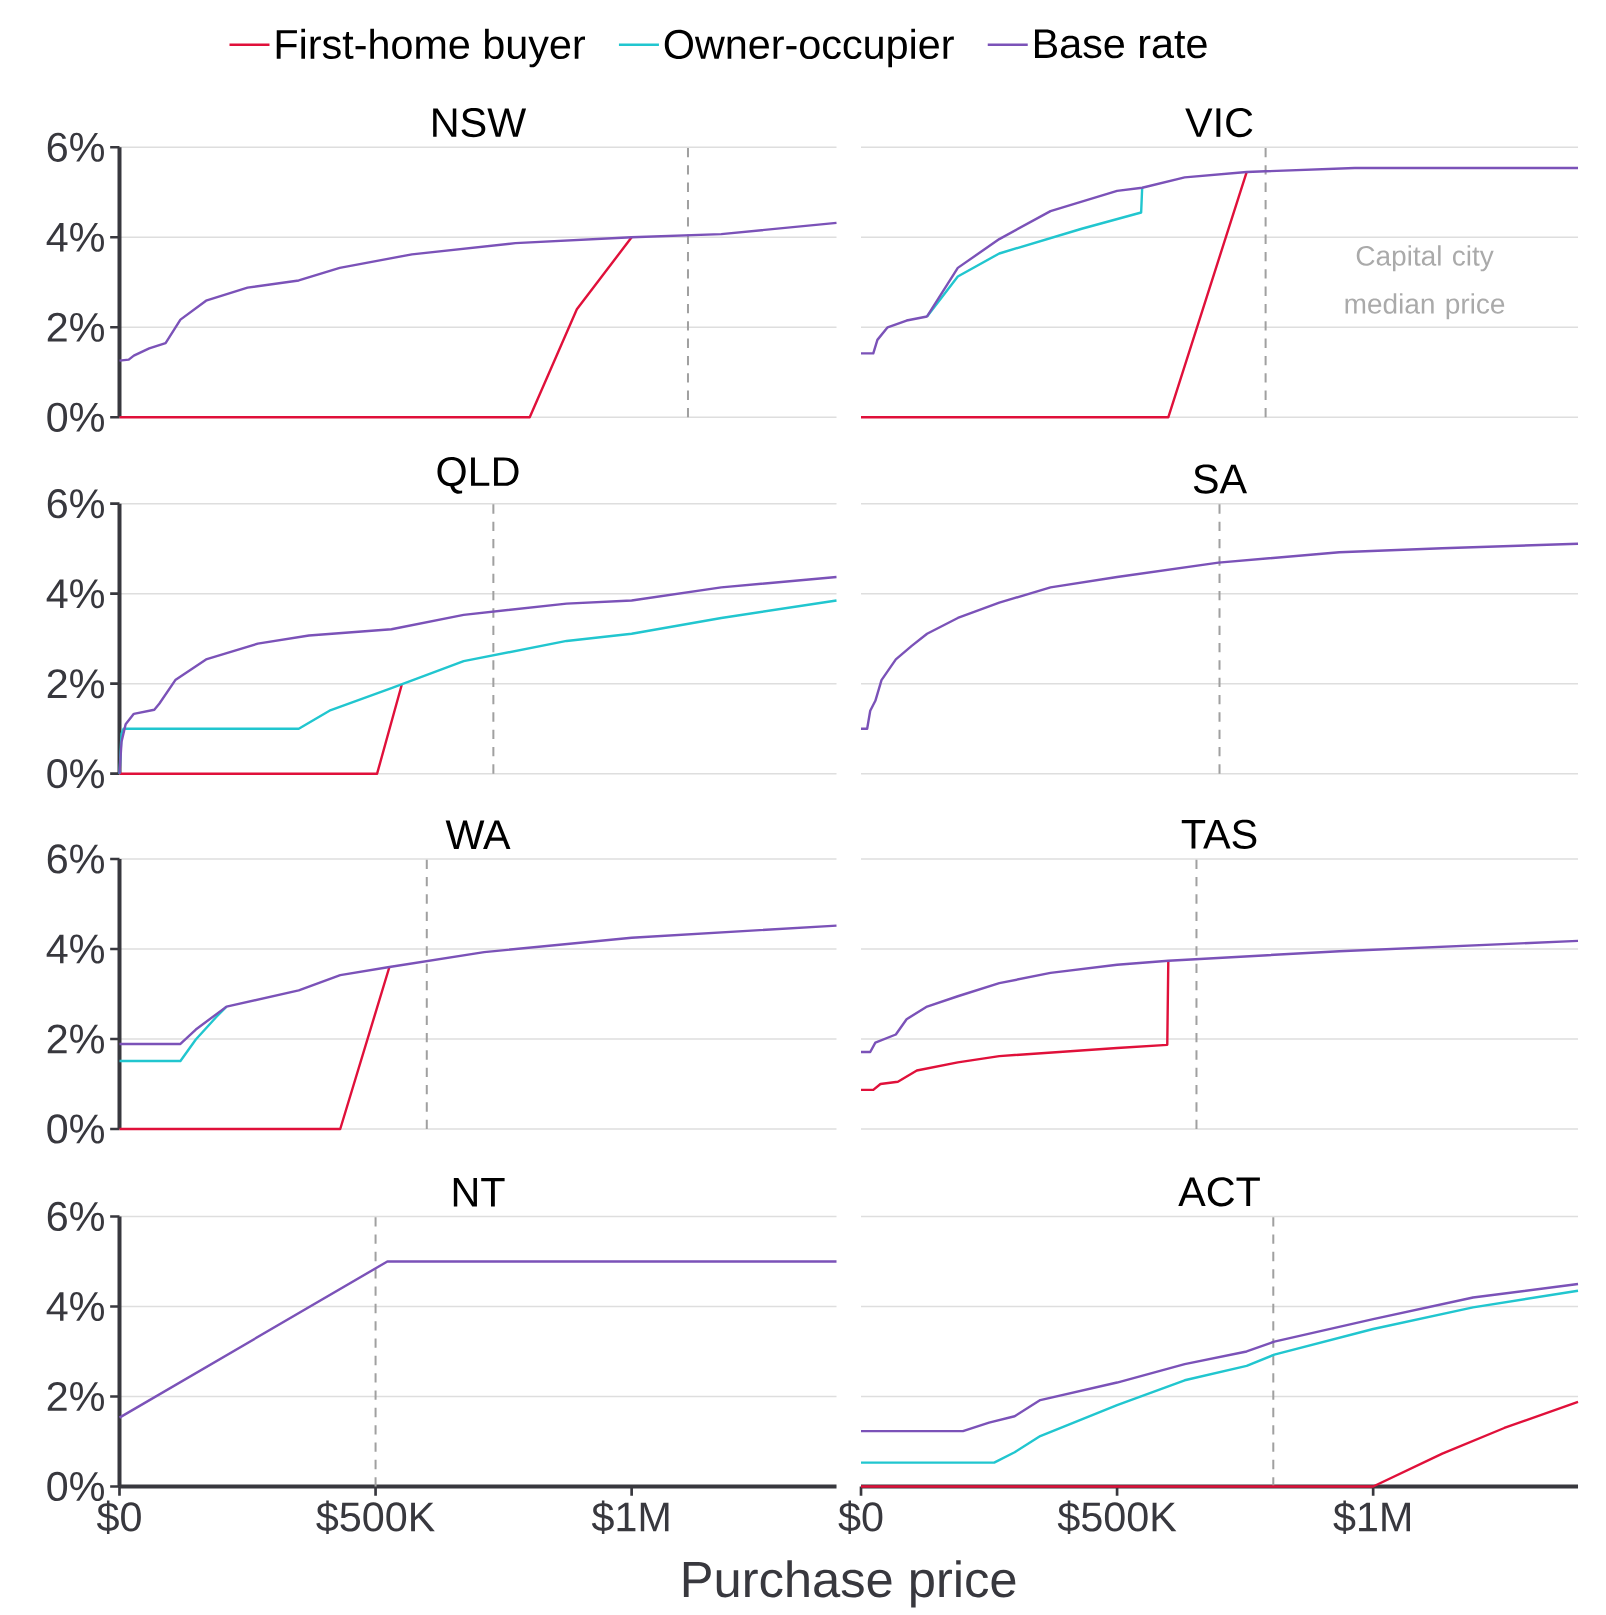  What do you see at coordinates (1220, 479) in the screenshot?
I see `chart-title: SA` at bounding box center [1220, 479].